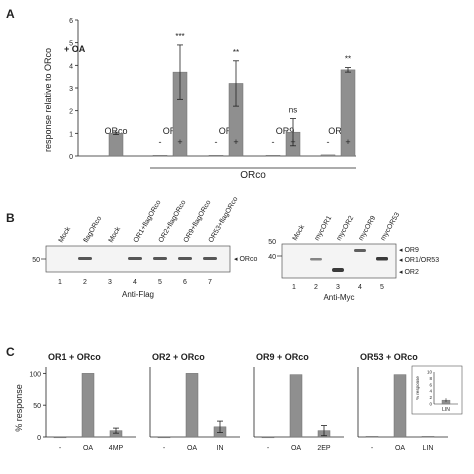  I want to click on lane-label: OR1+flagORco, so click(148, 221).